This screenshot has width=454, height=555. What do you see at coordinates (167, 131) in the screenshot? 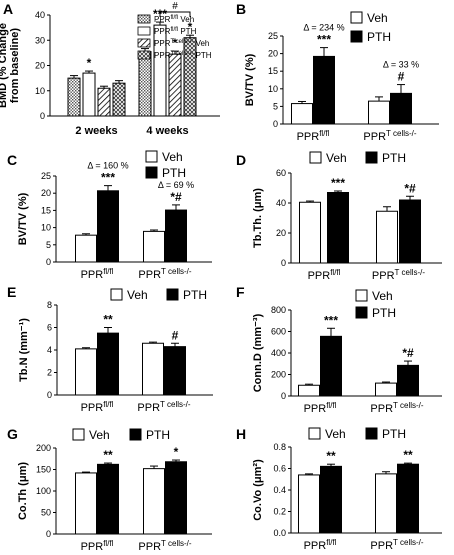
I see `category-label: 4 weeks` at bounding box center [167, 131].